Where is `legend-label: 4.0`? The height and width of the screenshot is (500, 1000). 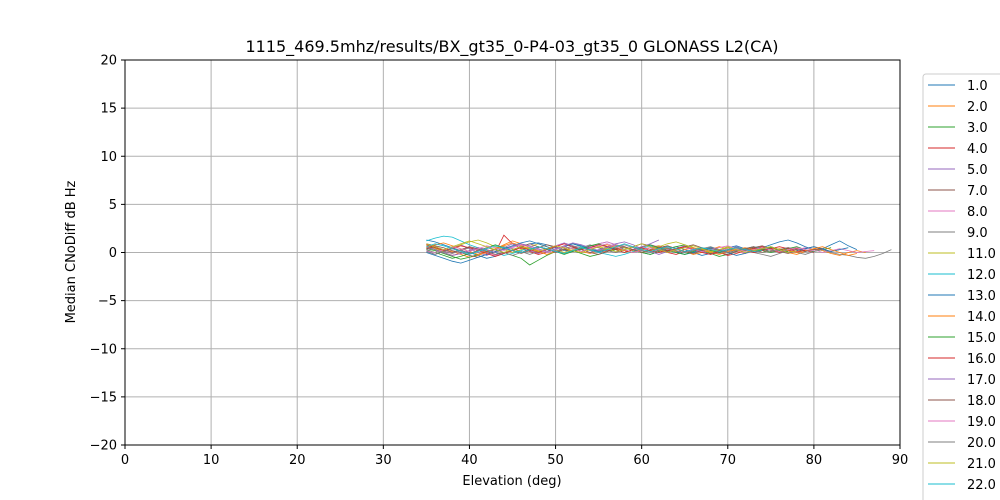
legend-label: 4.0 is located at coordinates (977, 149).